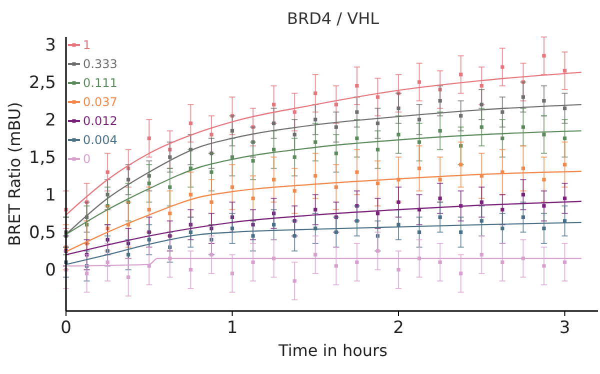  Describe the element at coordinates (14, 174) in the screenshot. I see `y-axis-title: BRET Ratio (mBU)` at that location.